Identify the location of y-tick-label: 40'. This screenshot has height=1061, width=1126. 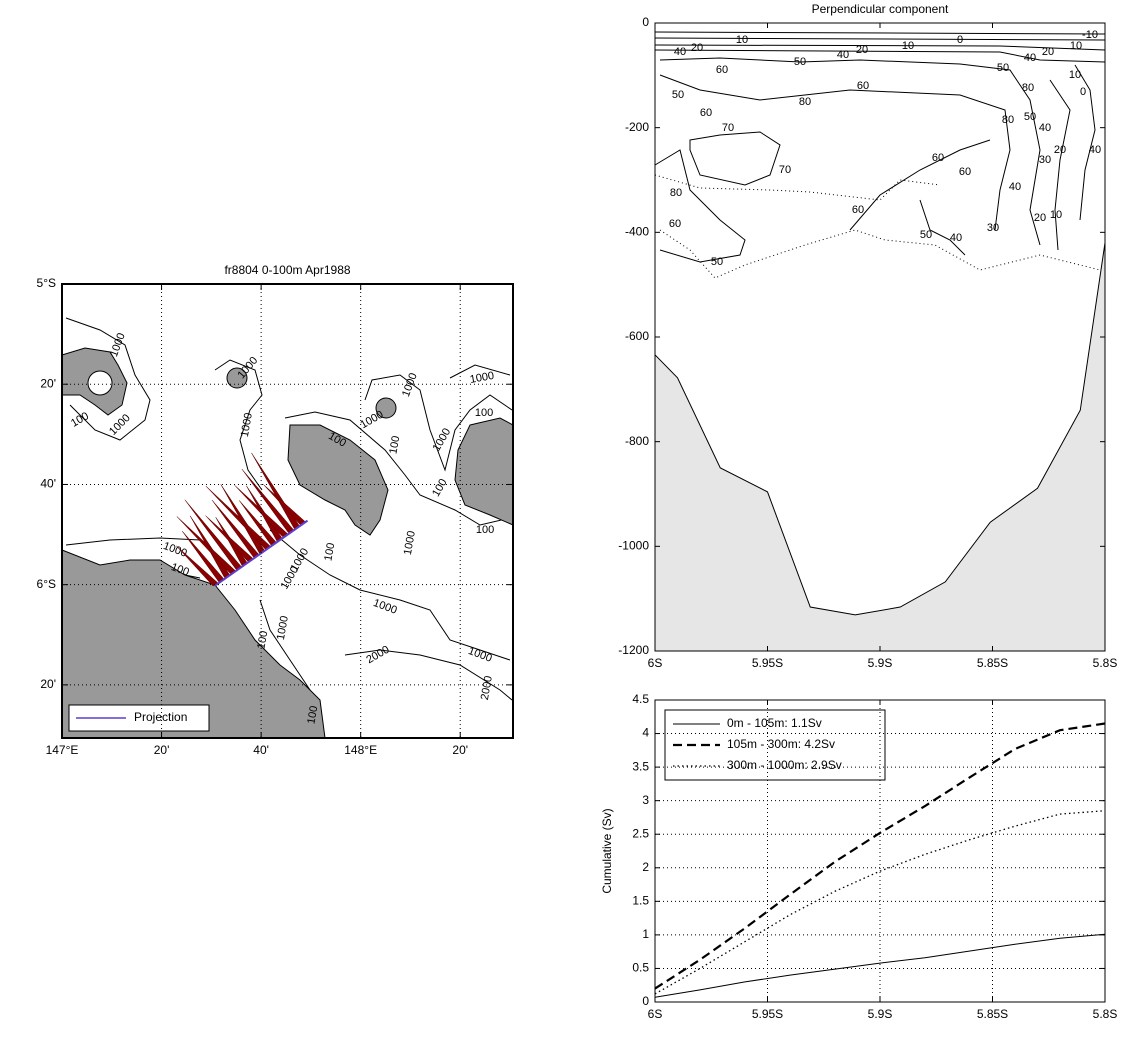
(48, 484).